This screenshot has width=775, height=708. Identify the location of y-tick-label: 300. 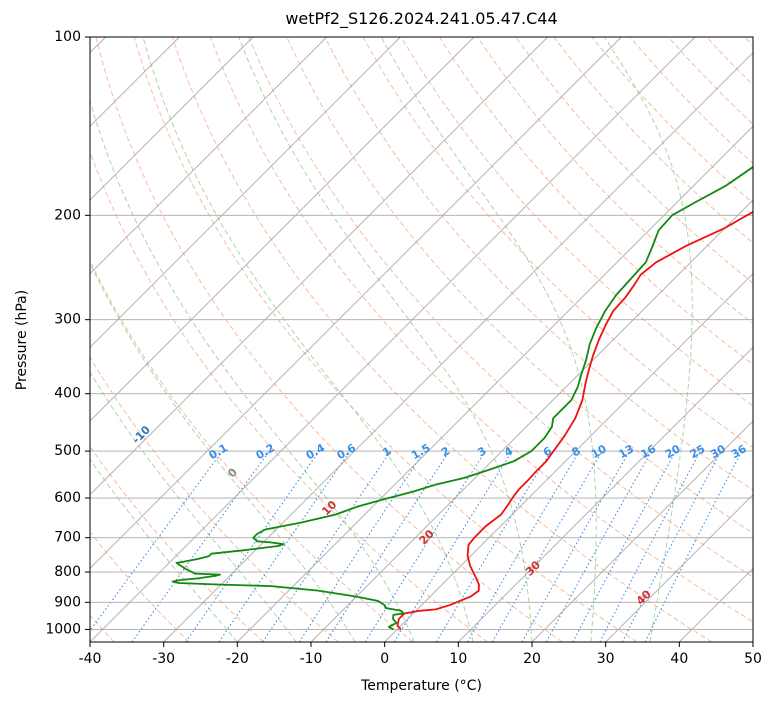
(67, 320).